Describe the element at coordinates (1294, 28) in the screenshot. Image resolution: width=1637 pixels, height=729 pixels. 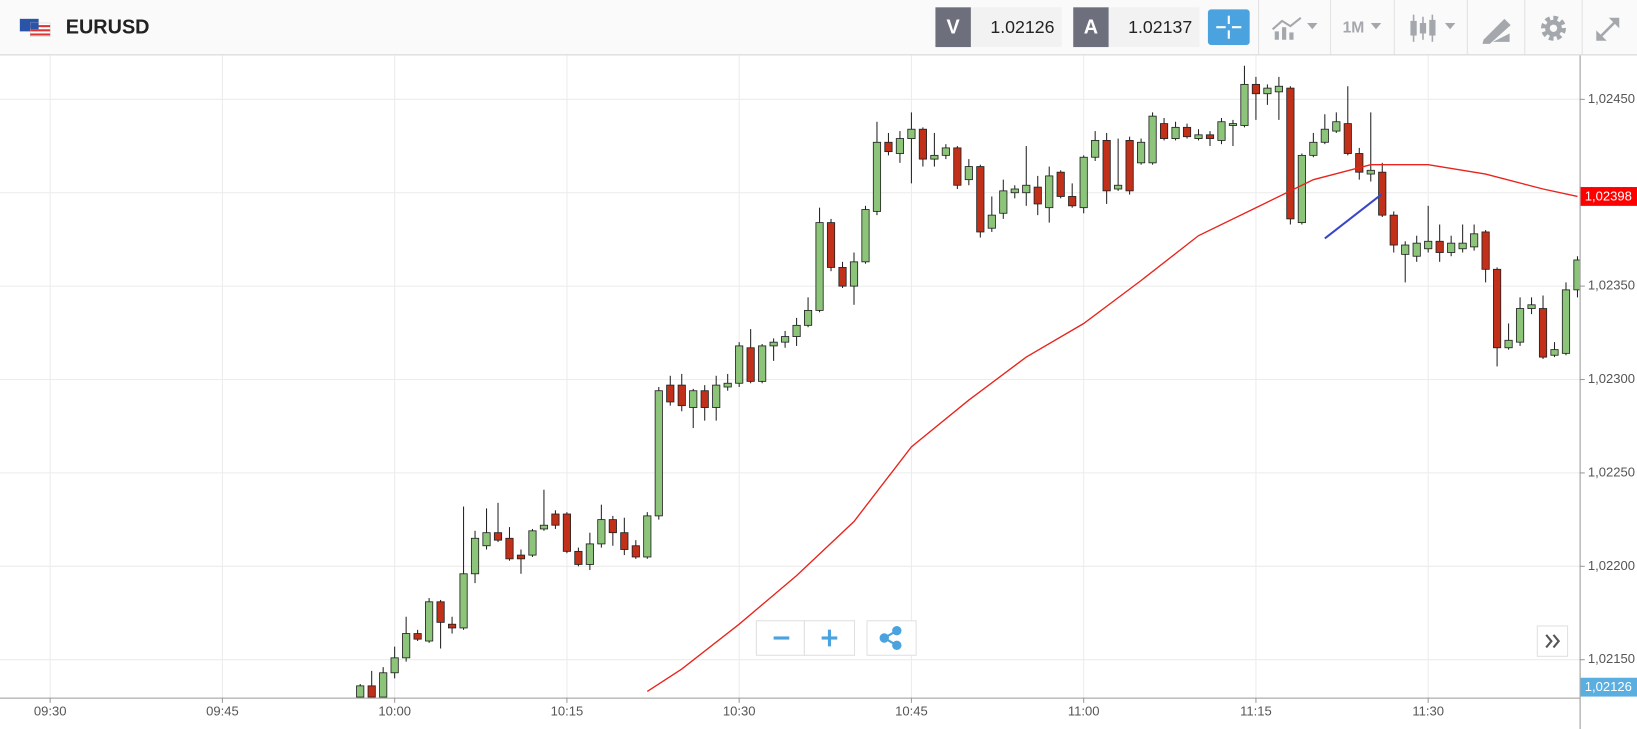
I see `chart-type-button` at that location.